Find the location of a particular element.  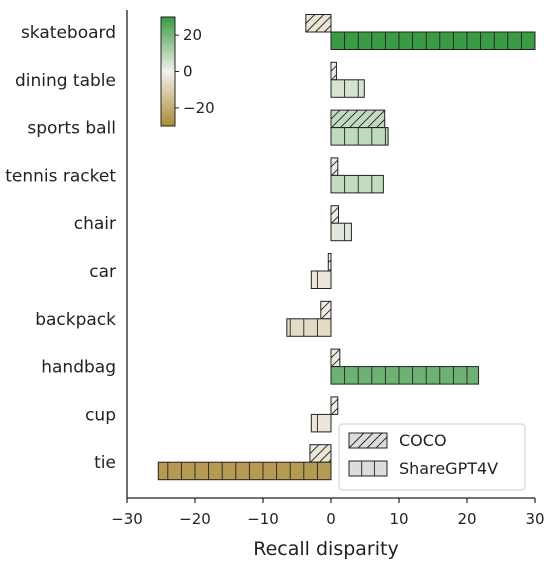

category-label: car is located at coordinates (102, 272).